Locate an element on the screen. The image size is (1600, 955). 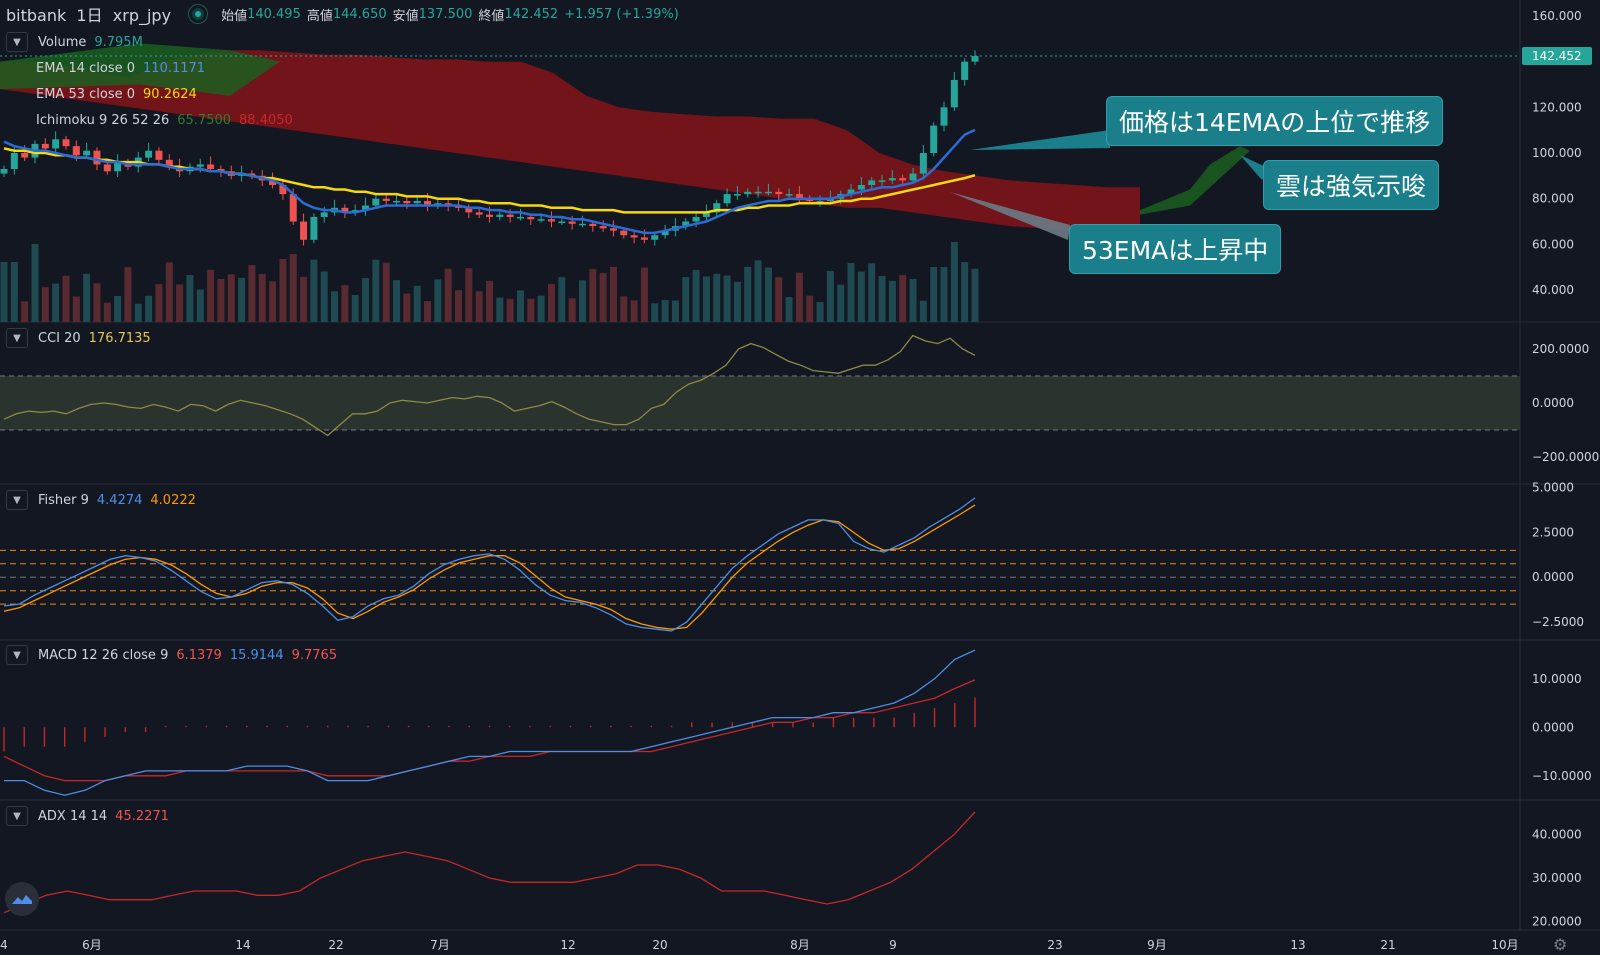
change-value: +1.957 (+1.39%) is located at coordinates (621, 14).